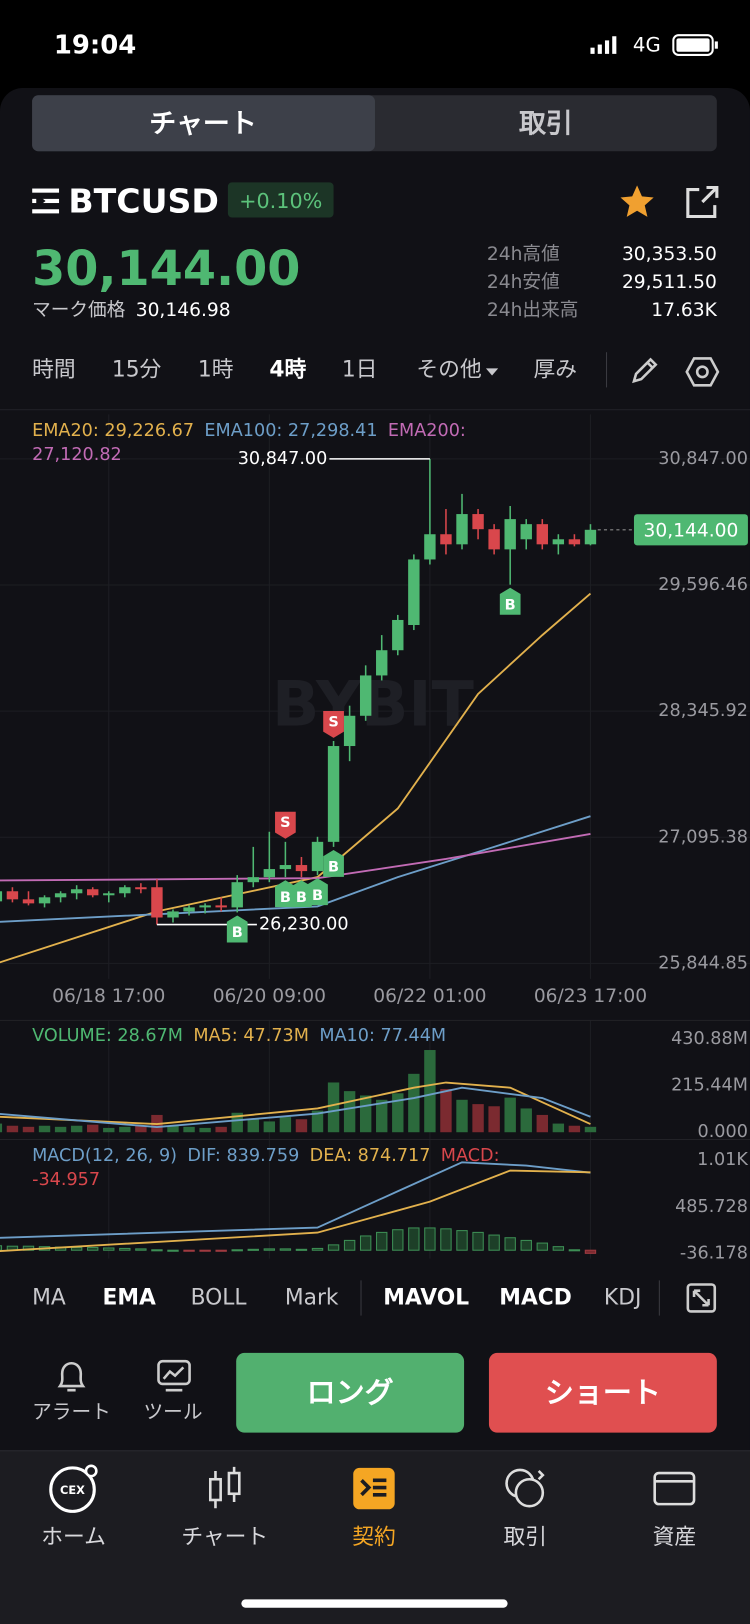  I want to click on y-tick-label: 430.88M, so click(709, 1039).